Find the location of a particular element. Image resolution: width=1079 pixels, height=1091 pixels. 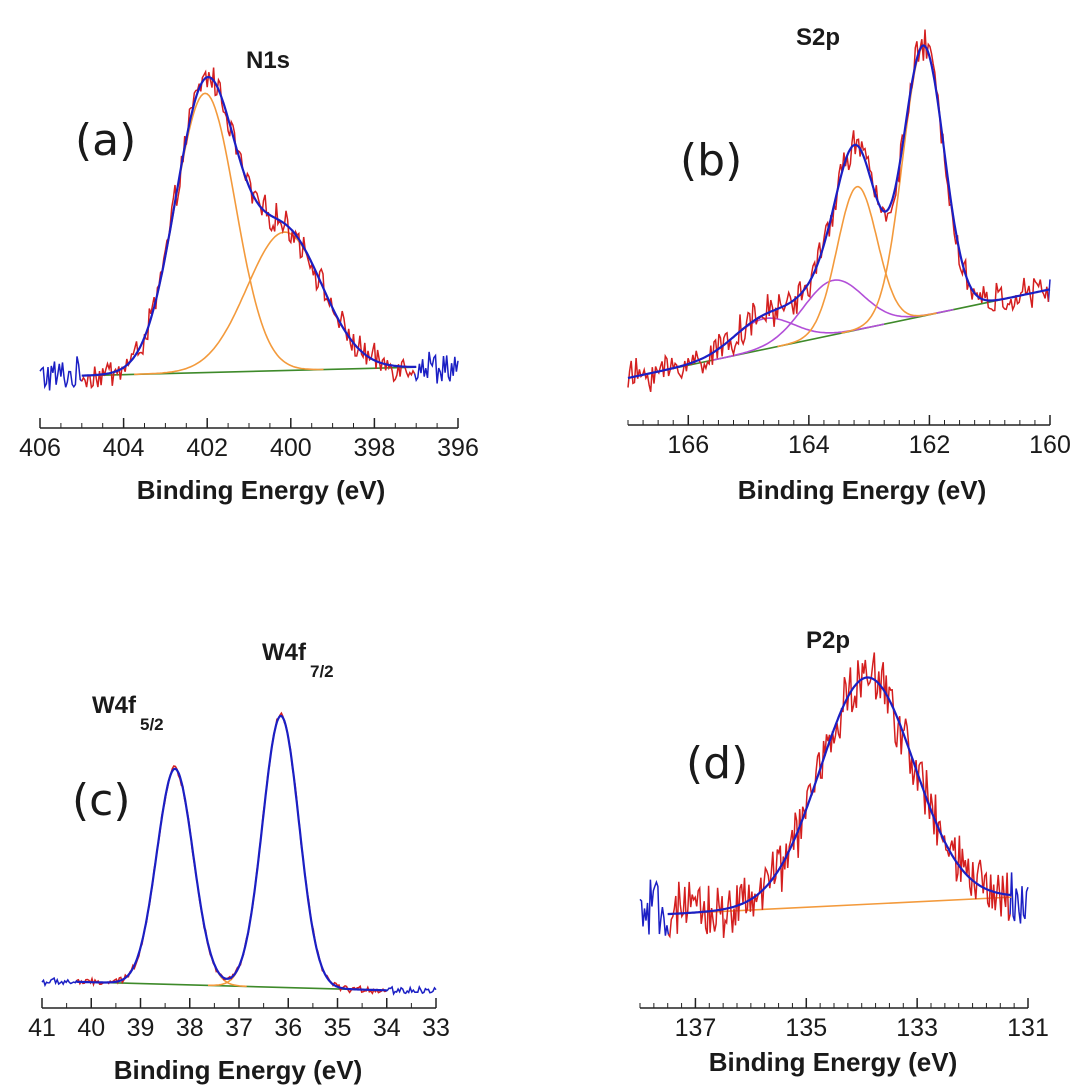

panel-b-raw-data is located at coordinates (838, 210).